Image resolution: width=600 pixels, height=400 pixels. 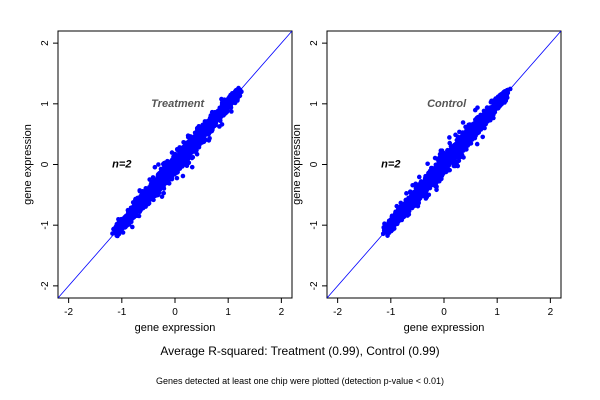 What do you see at coordinates (444, 312) in the screenshot?
I see `x-tick-label: 0` at bounding box center [444, 312].